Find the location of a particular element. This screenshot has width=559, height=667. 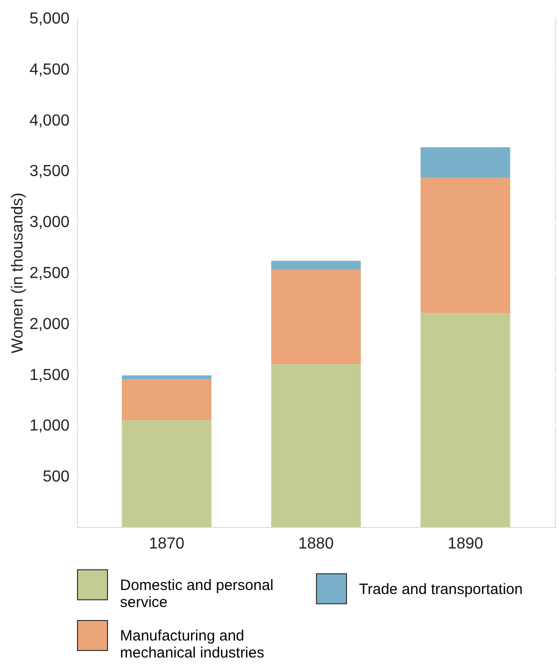

y-tick-label: 4,500 is located at coordinates (49, 69).